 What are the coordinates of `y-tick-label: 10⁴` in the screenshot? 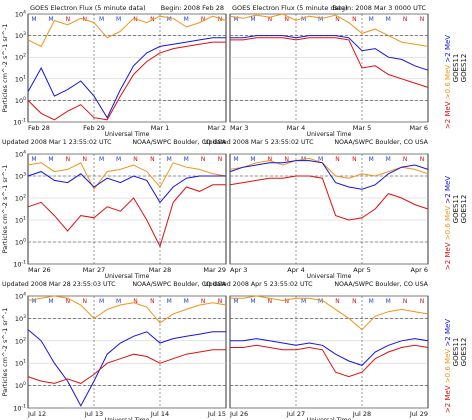 It's located at (20, 14).